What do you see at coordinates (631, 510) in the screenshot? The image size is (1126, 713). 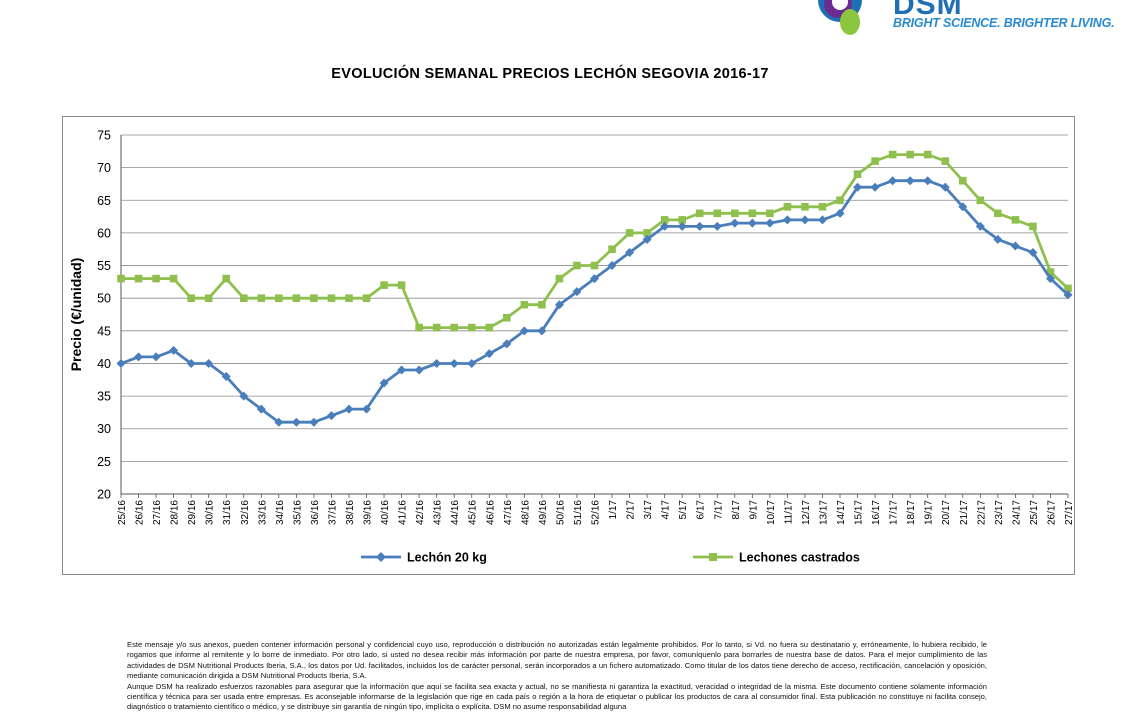 I see `x-tick-label: 2/17` at bounding box center [631, 510].